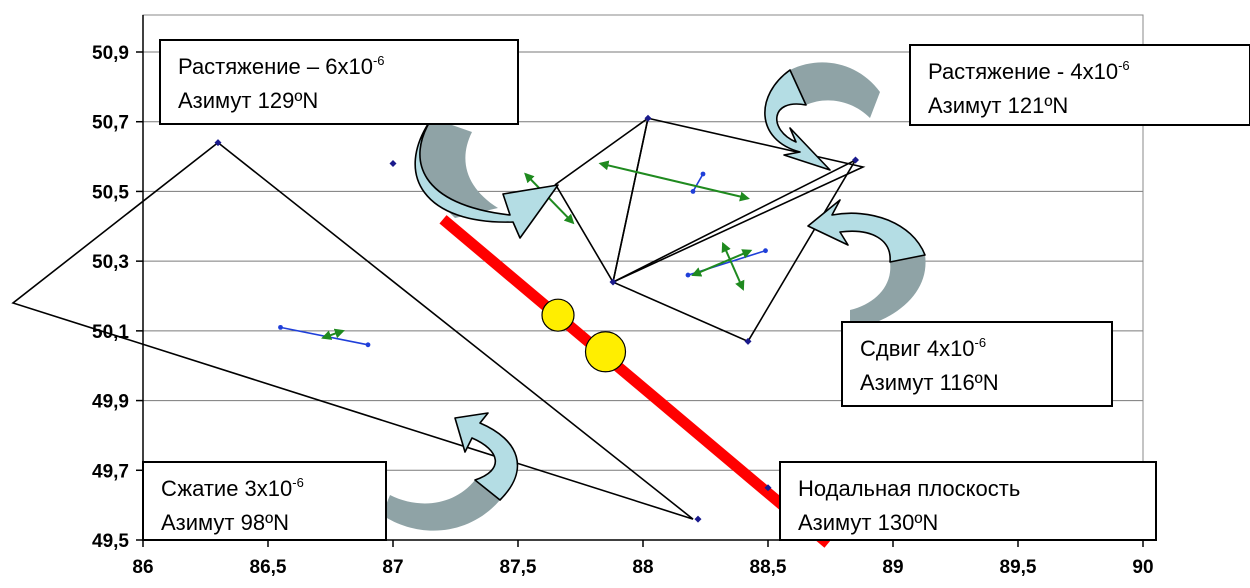 Image resolution: width=1250 pixels, height=588 pixels. What do you see at coordinates (917, 348) in the screenshot?
I see `annotation-text: Сдвиг 4х10` at bounding box center [917, 348].